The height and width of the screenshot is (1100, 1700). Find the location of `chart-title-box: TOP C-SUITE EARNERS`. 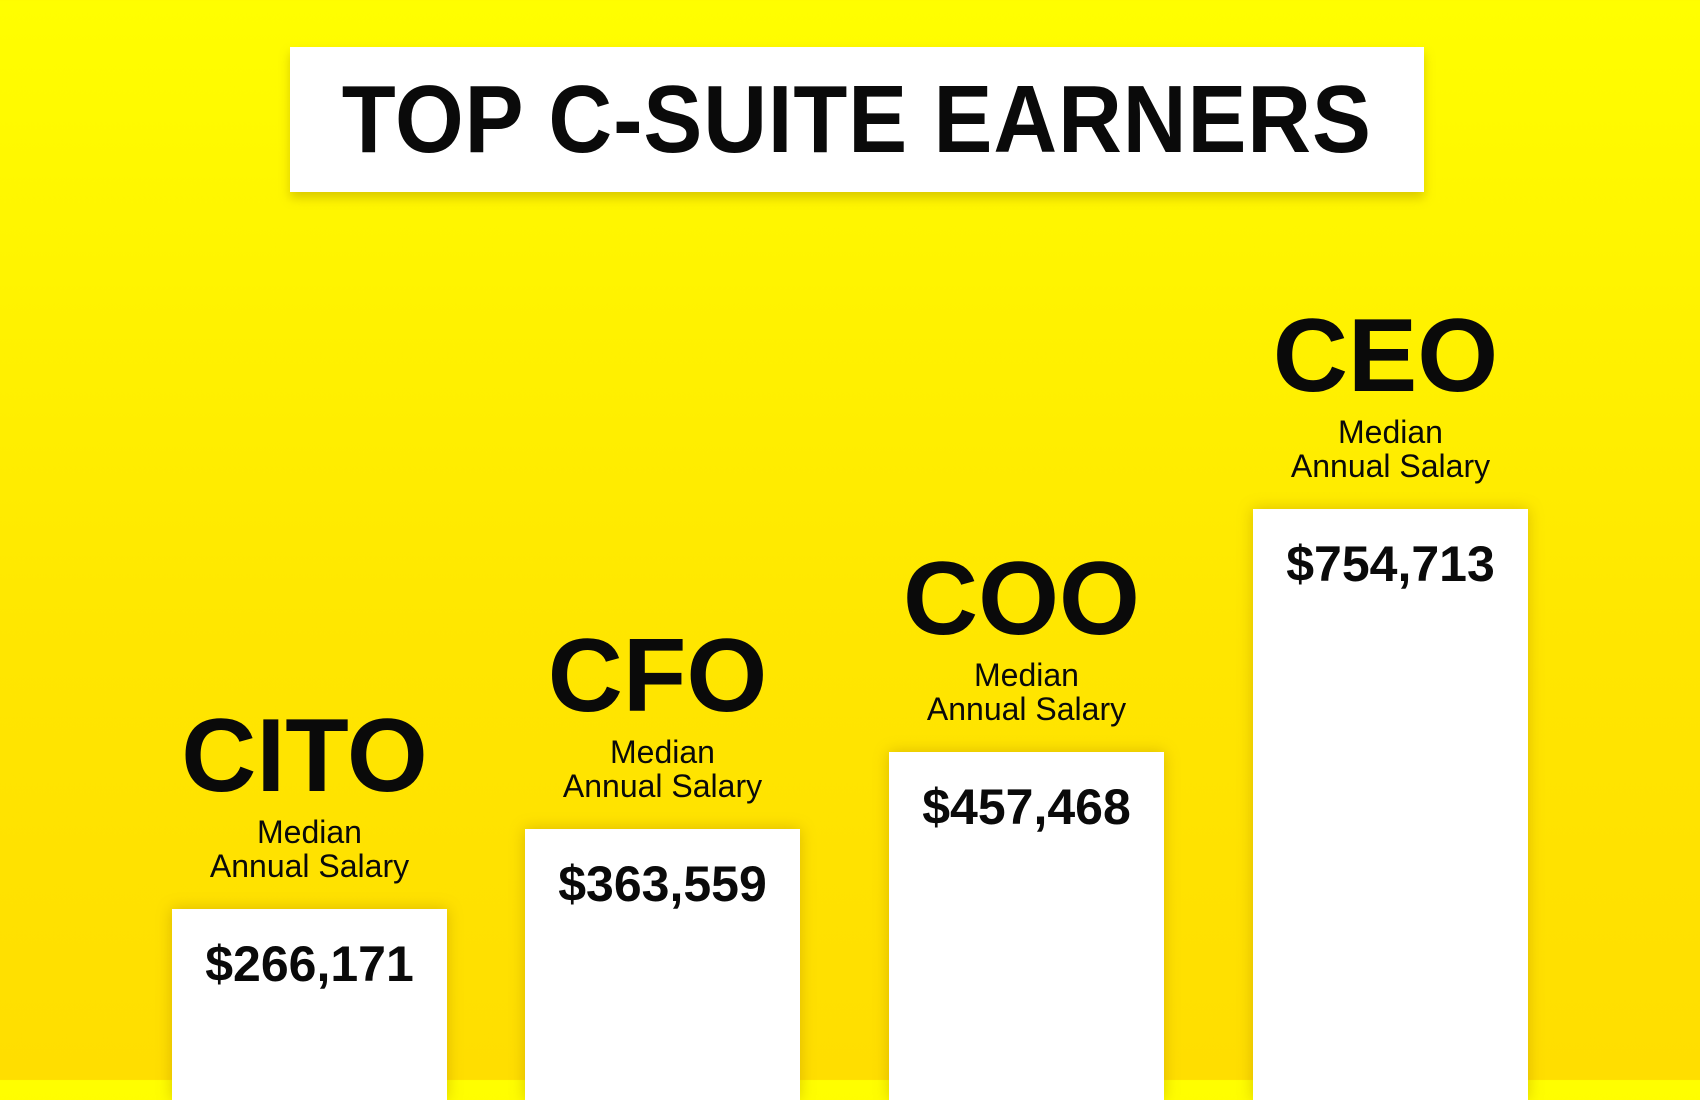

chart-title-box: TOP C-SUITE EARNERS is located at coordinates (857, 119).